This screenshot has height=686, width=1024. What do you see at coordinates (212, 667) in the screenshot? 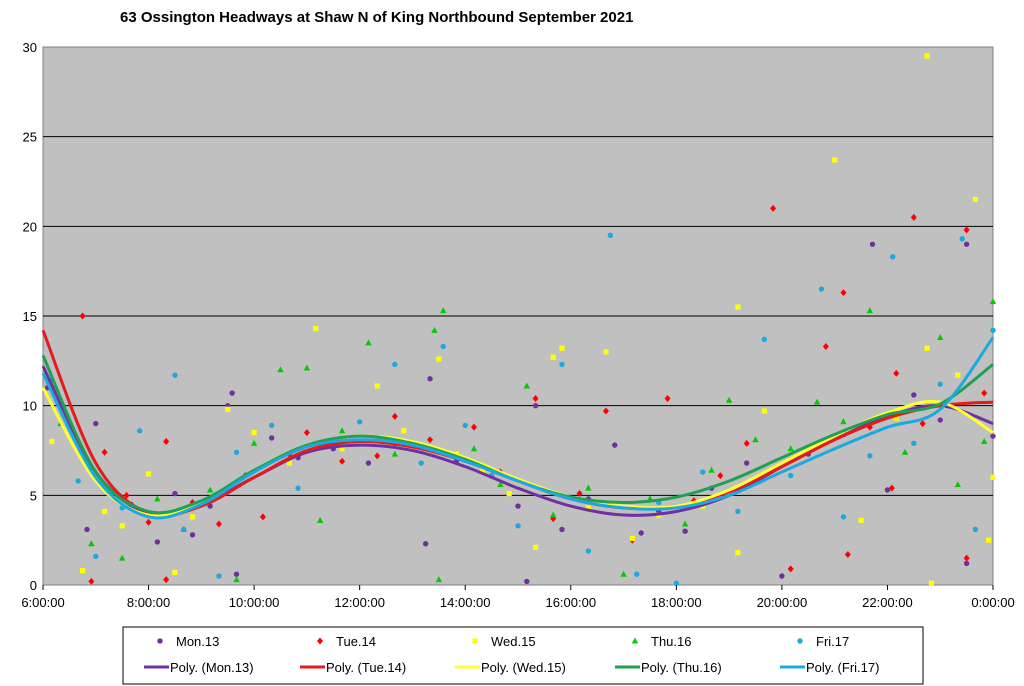
I see `legend-label: Poly. (Mon.13)` at bounding box center [212, 667].